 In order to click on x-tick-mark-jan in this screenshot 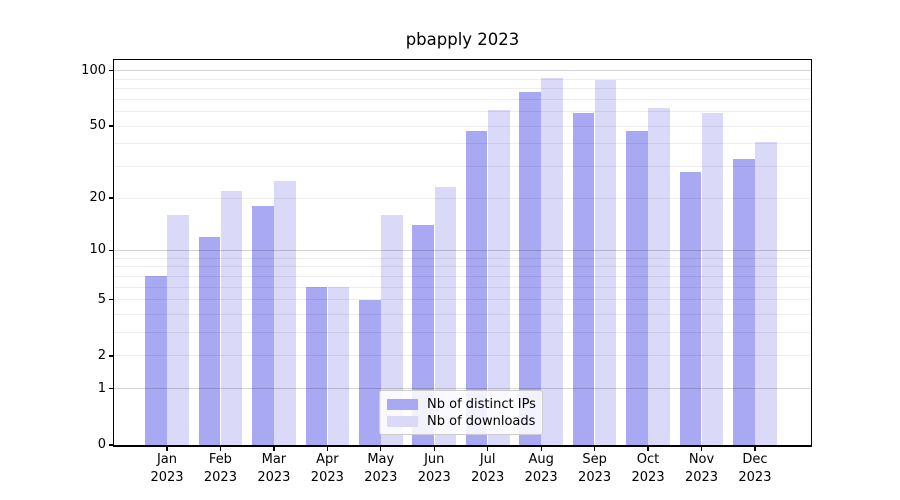, I will do `click(167, 449)`.